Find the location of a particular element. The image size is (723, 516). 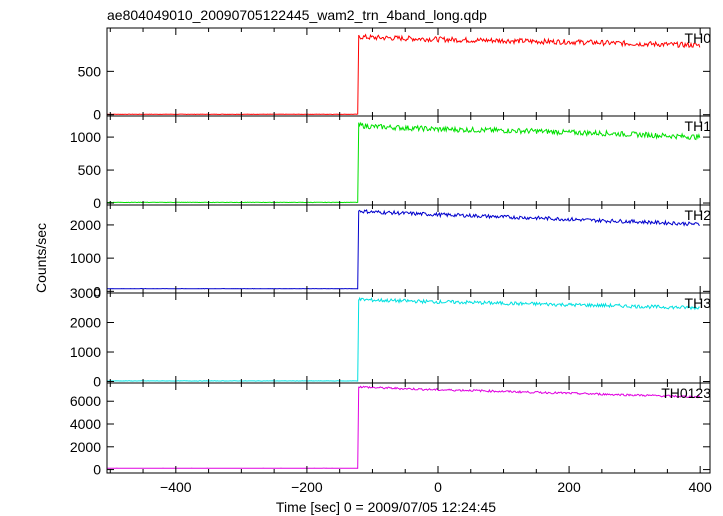

x-axis-label: Time [sec] 0 = 2009/07/05 12:24:45 is located at coordinates (386, 507).